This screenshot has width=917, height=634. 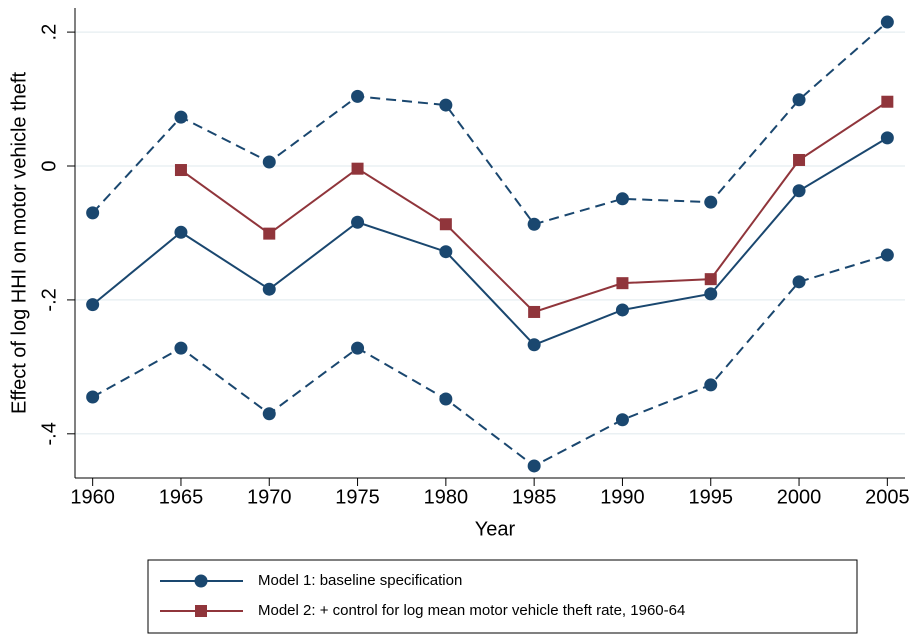 What do you see at coordinates (49, 433) in the screenshot?
I see `y-tick-label: -.4` at bounding box center [49, 433].